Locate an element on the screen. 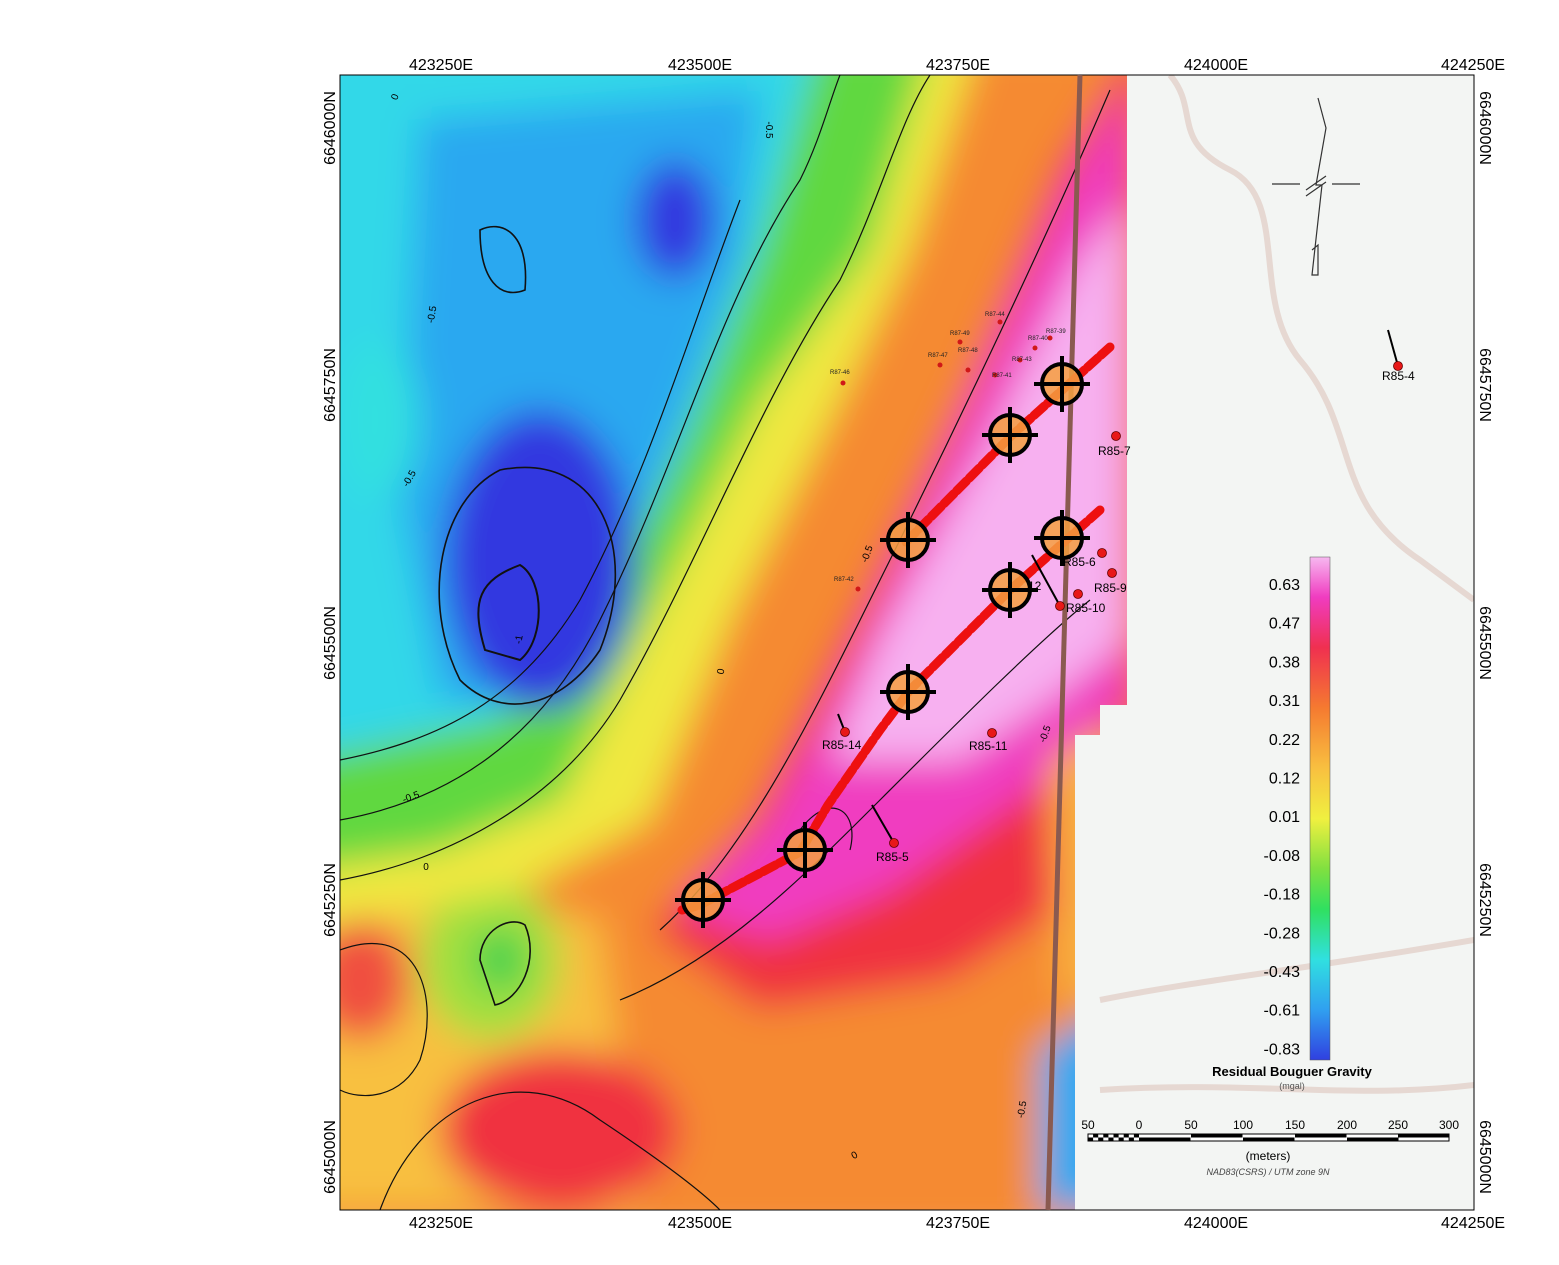 This screenshot has width=1559, height=1265. minor-hole-label: R87-43 is located at coordinates (1022, 360).